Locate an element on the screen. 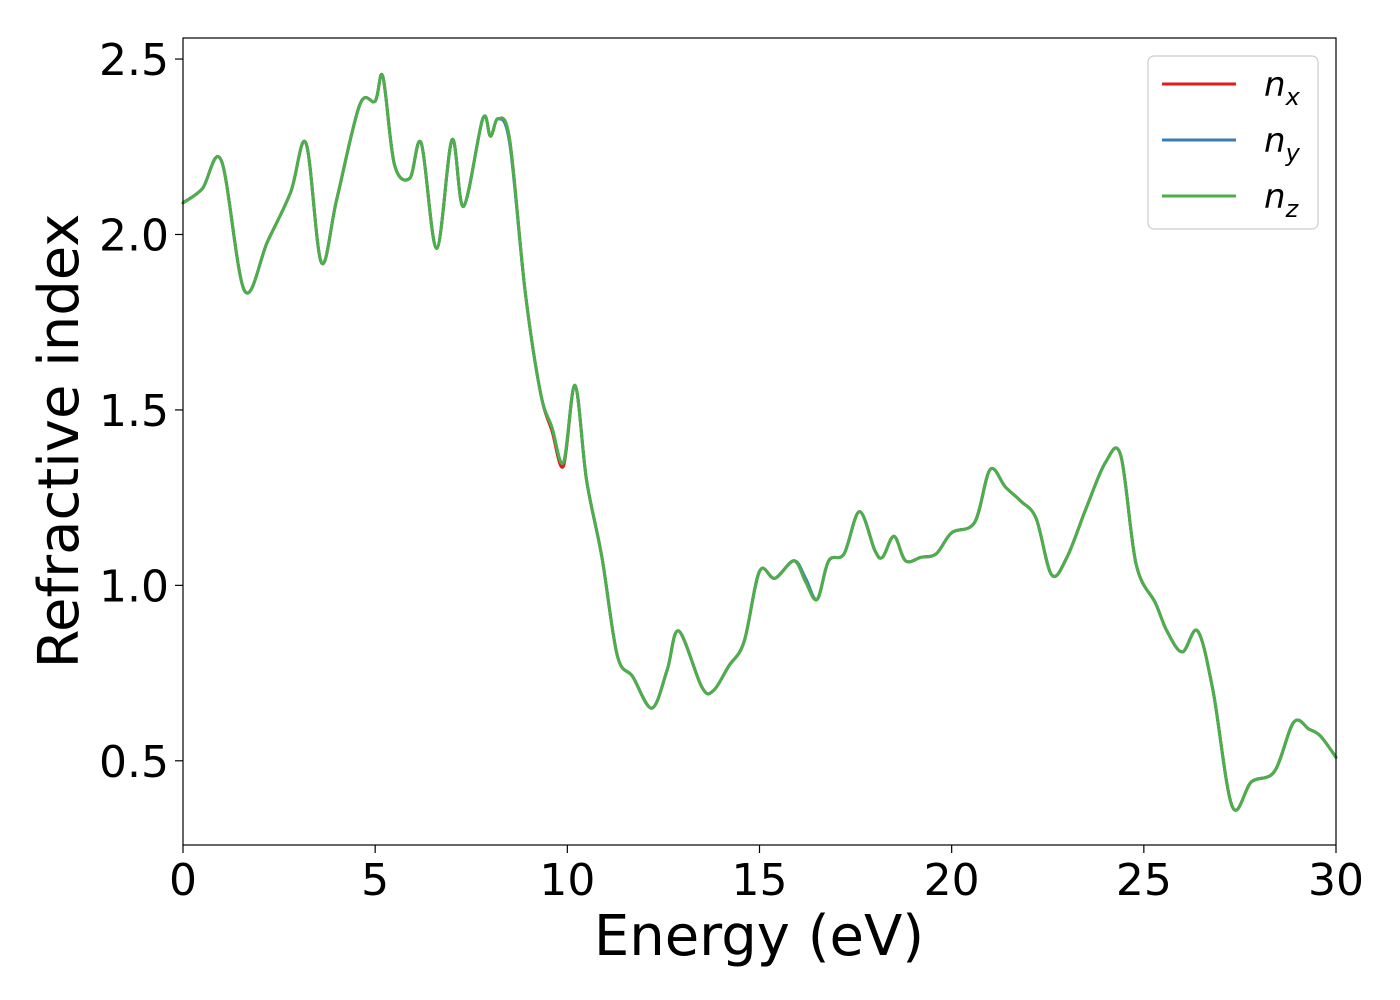  x-tick-label: 25 is located at coordinates (1144, 880).